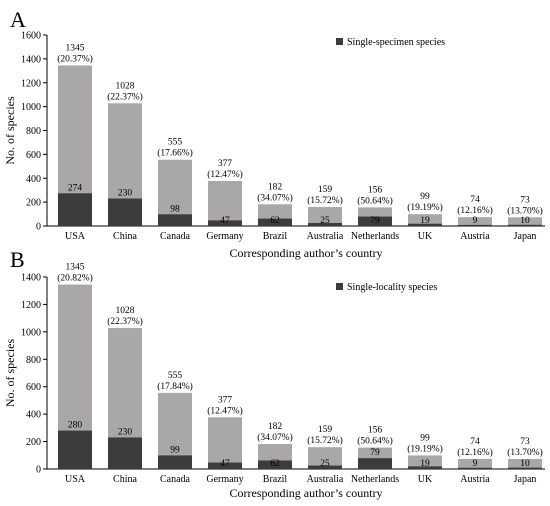 The image size is (550, 506). What do you see at coordinates (33, 131) in the screenshot?
I see `y-tick-label: 800` at bounding box center [33, 131].